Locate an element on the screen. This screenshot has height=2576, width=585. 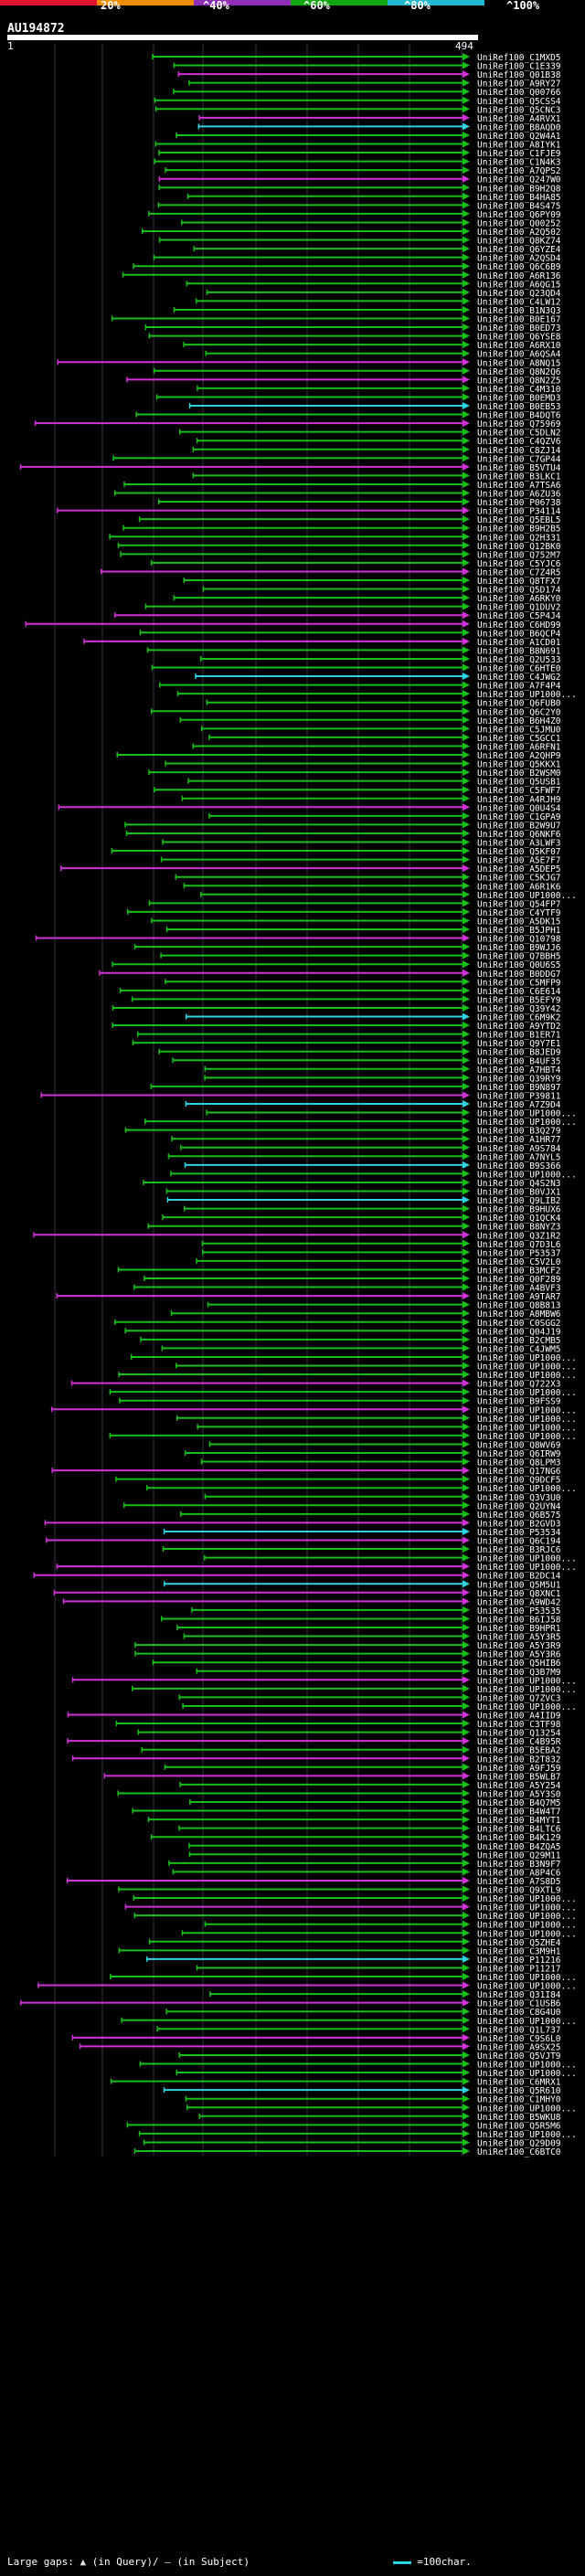
hit-row: UniRef100_P34114 is located at coordinates (309, 511).